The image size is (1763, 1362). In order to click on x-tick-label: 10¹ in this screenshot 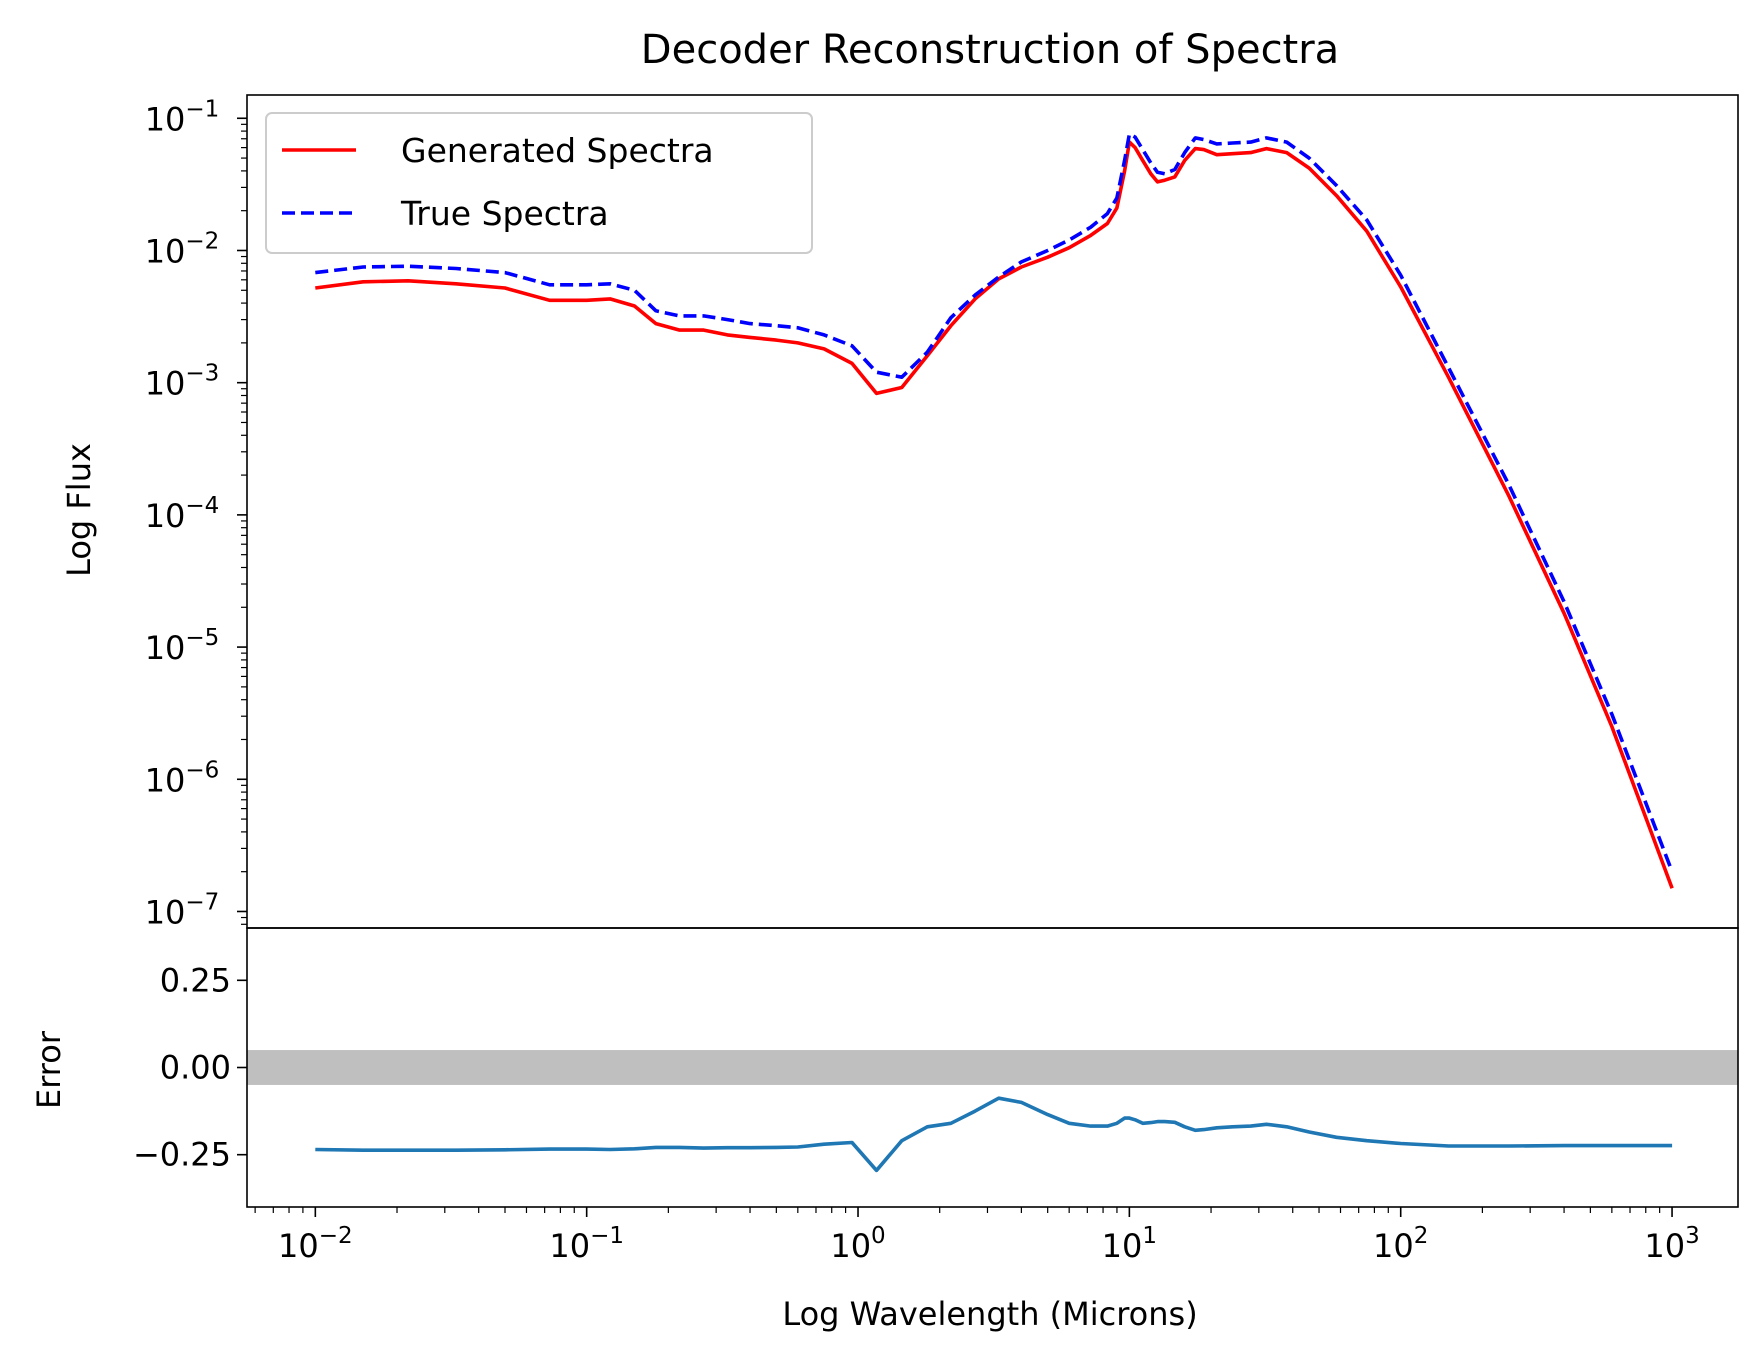, I will do `click(1129, 1244)`.